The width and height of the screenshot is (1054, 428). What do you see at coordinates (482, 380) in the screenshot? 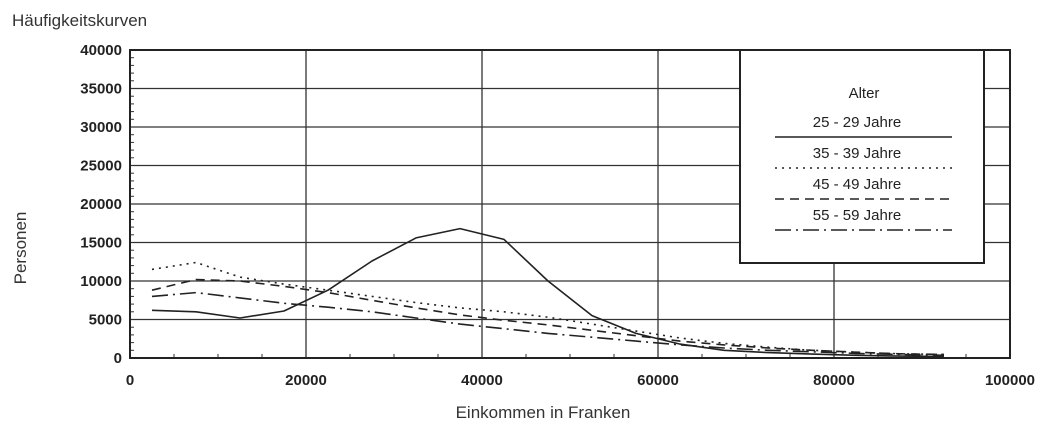
I see `x-tick-label: 40000` at bounding box center [482, 380].